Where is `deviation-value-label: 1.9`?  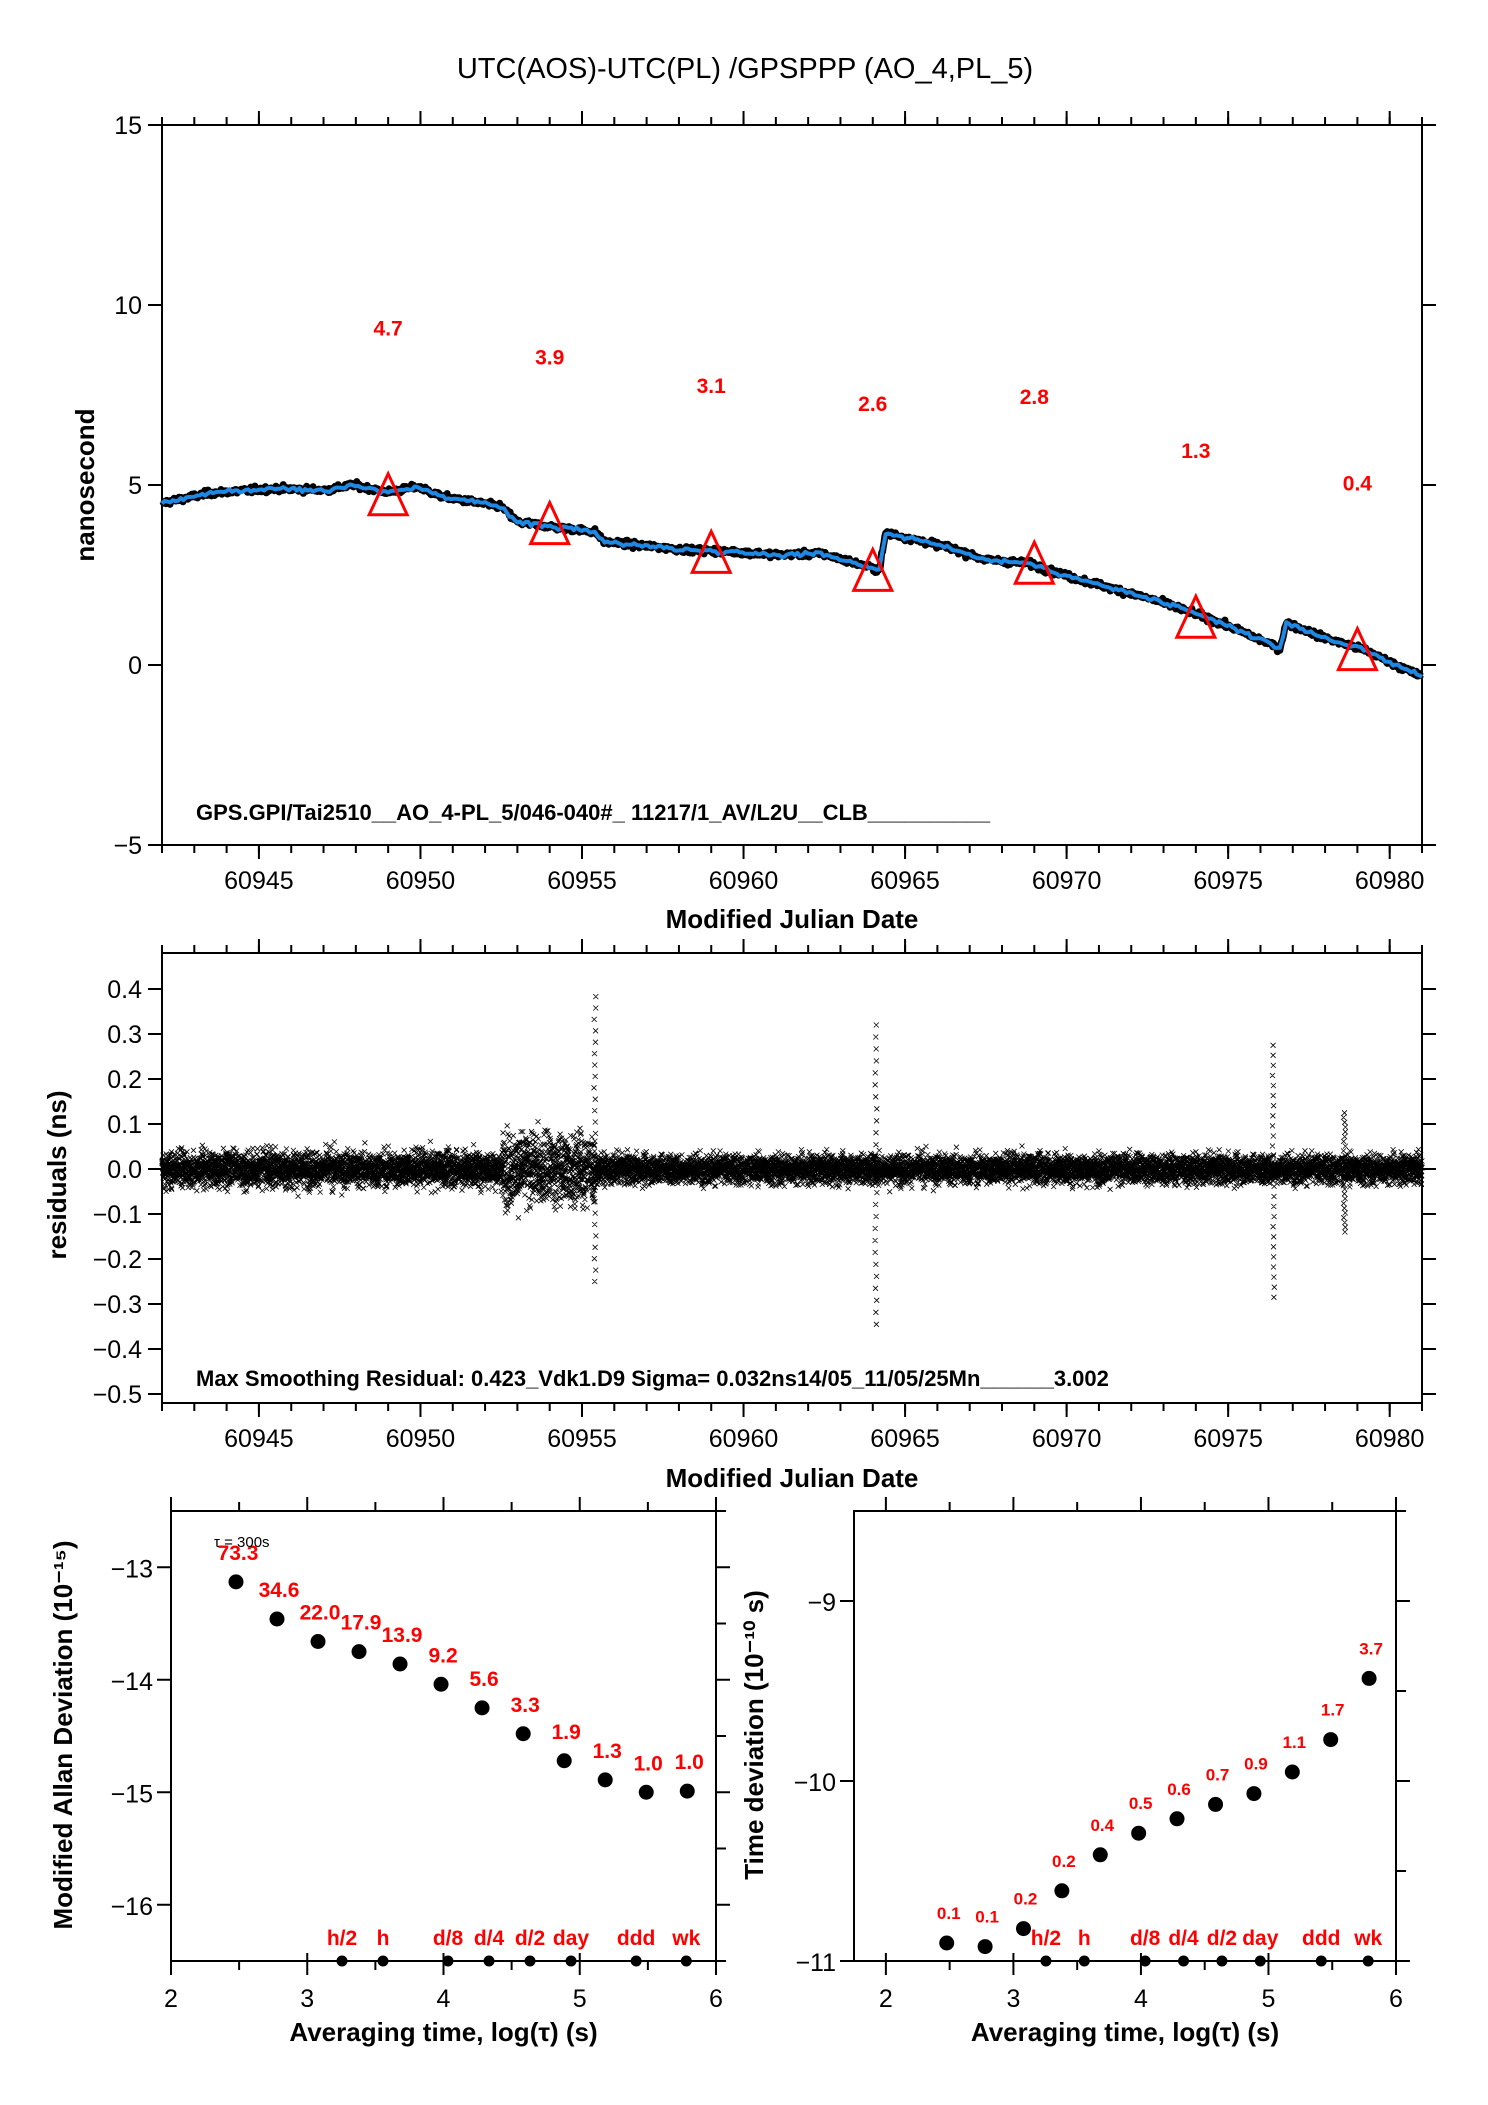
deviation-value-label: 1.9 is located at coordinates (566, 1732).